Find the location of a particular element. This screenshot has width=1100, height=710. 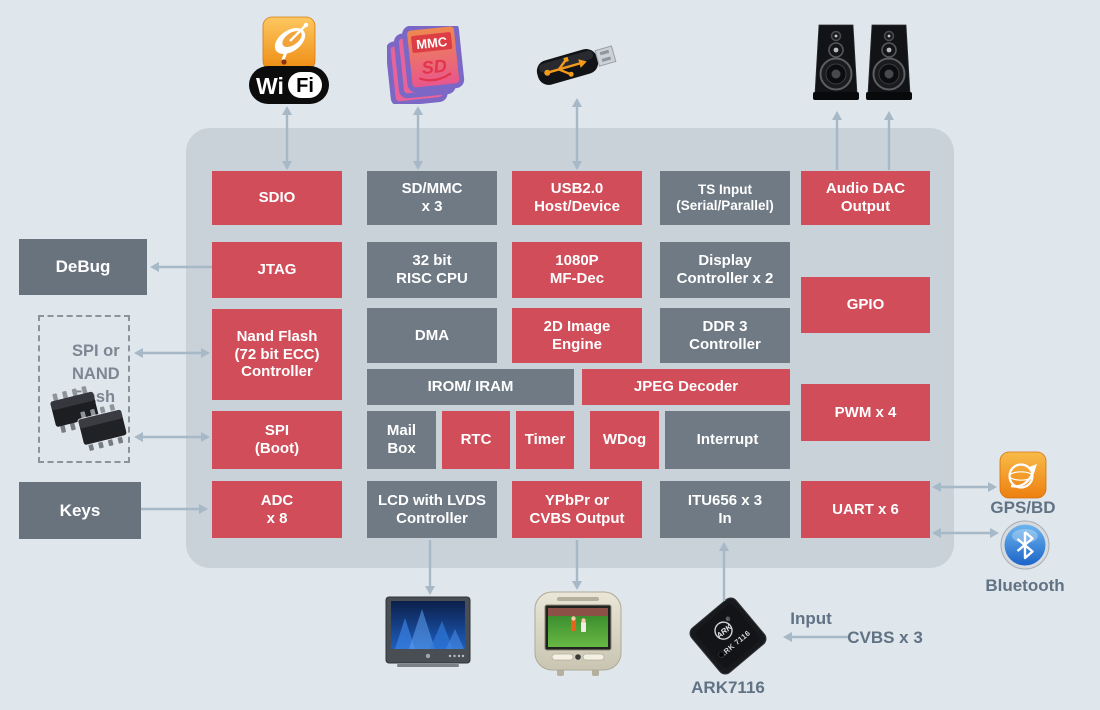

block-ts-input: TS Input (Serial/Parallel) is located at coordinates (725, 198).